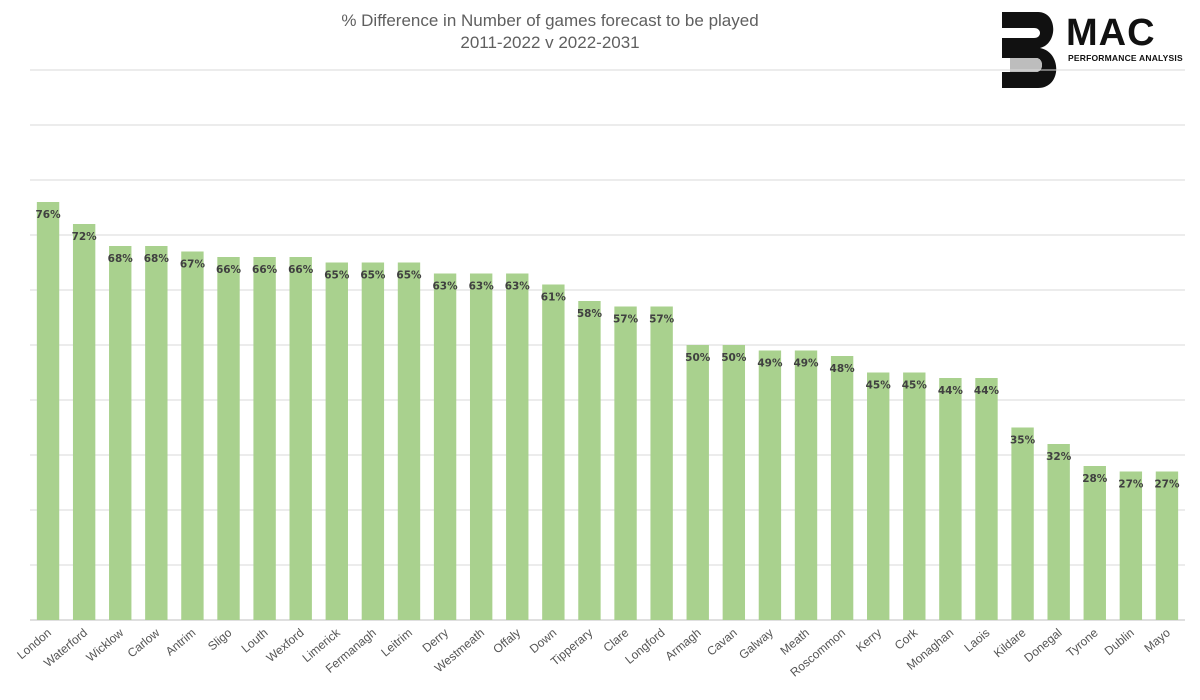 The image size is (1200, 700). Describe the element at coordinates (756, 644) in the screenshot. I see `category-tick-label: Galway` at that location.